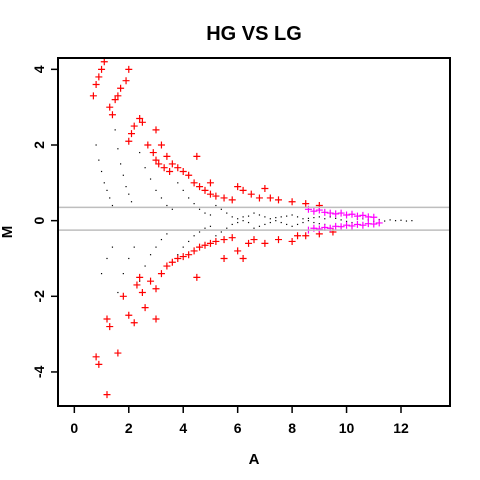 Image resolution: width=480 pixels, height=480 pixels. I want to click on x-axis: 0 2 4 6 8 10 12, so click(239, 421).